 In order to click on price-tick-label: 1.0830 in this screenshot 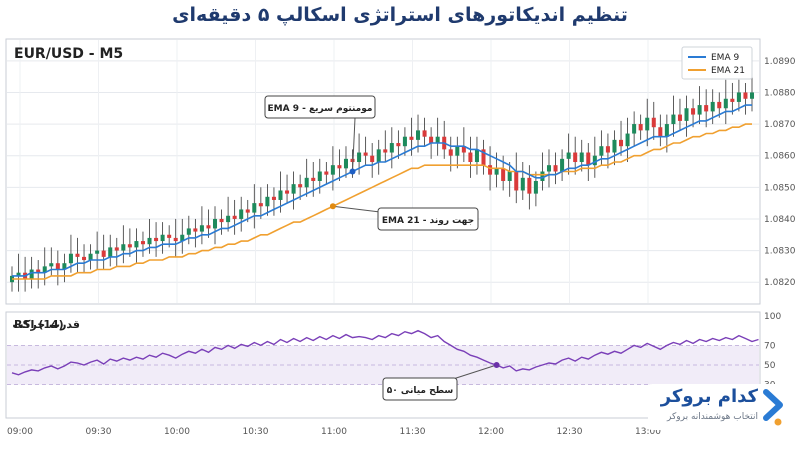, I will do `click(780, 252)`.